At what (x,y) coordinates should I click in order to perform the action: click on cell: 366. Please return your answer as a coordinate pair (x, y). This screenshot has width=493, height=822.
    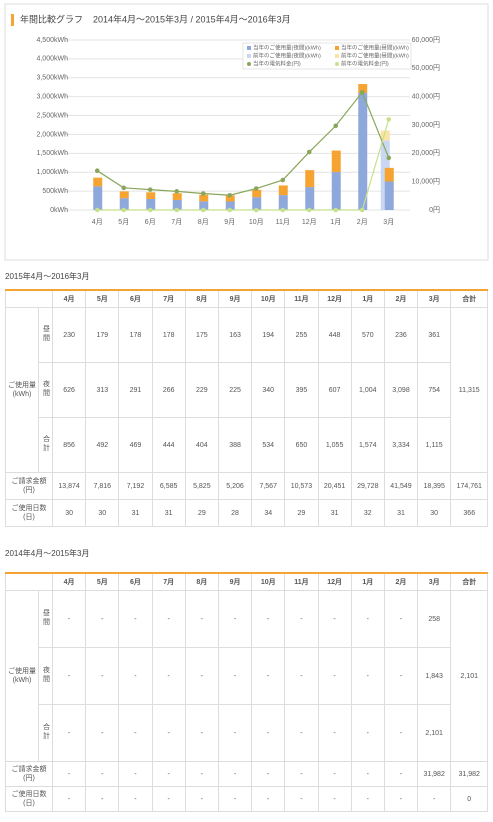
    Looking at the image, I should click on (469, 513).